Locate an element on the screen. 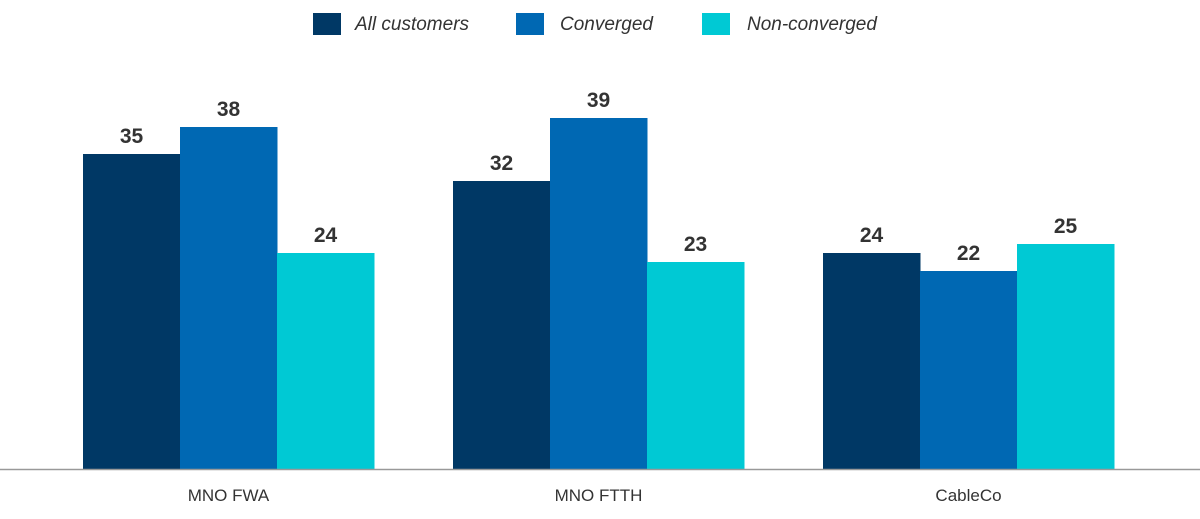  legend-swatch-all-customers is located at coordinates (327, 24).